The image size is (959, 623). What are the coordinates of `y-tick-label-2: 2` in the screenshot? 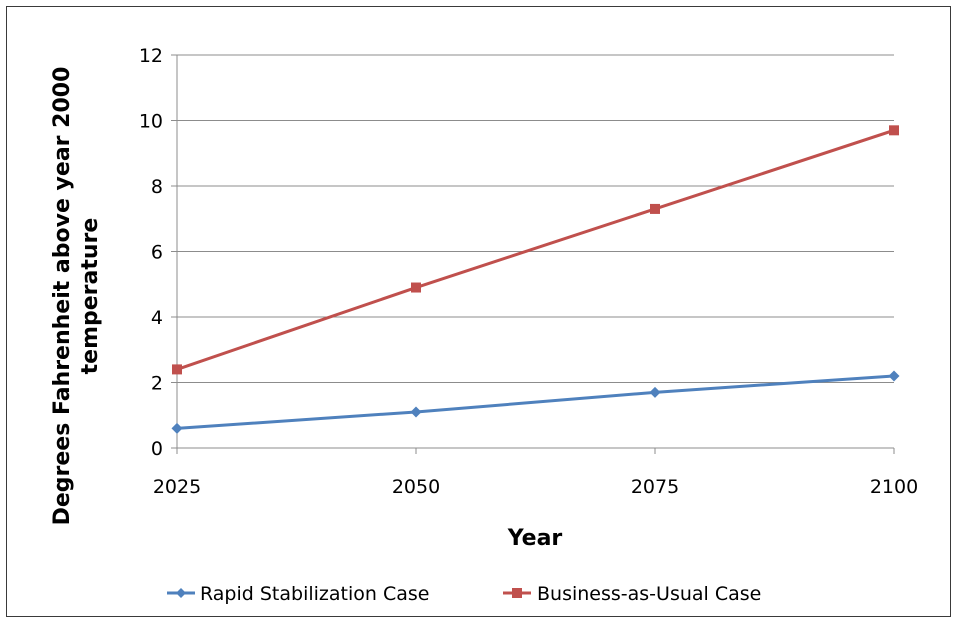 It's located at (157, 384).